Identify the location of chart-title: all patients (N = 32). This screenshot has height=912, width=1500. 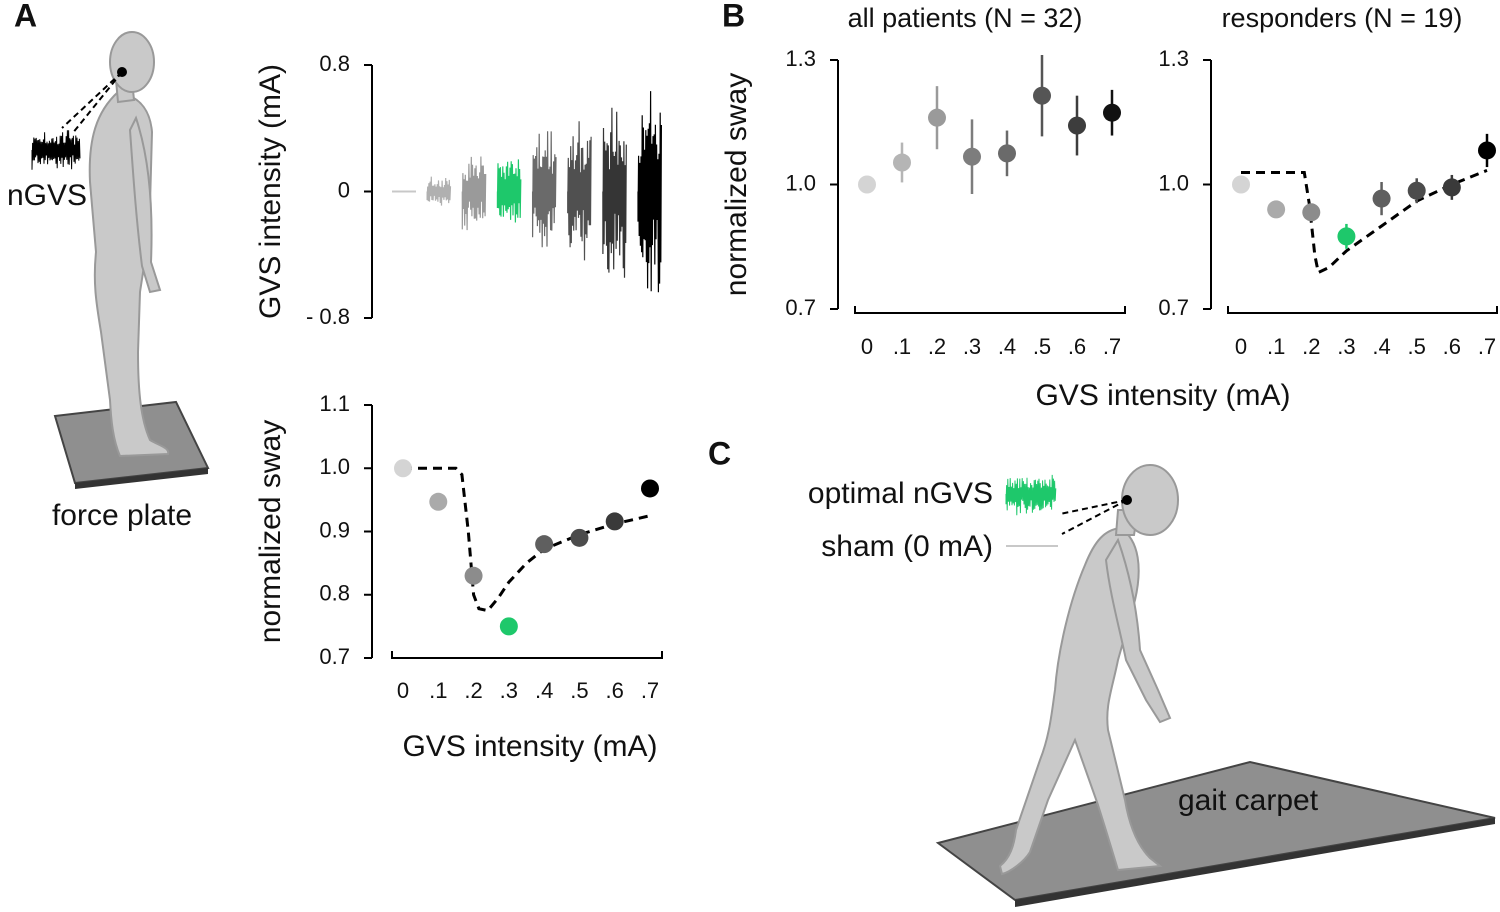
(965, 18).